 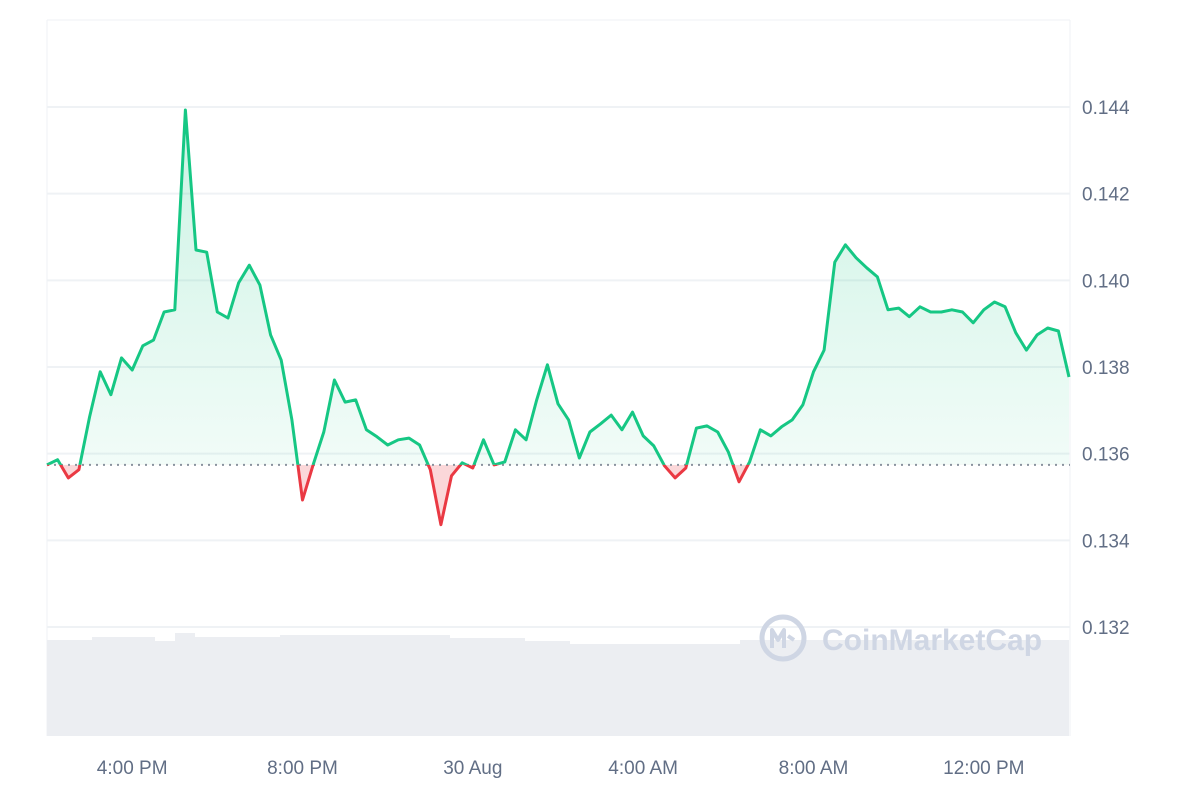 I want to click on x-tick-label: 30 Aug, so click(x=472, y=768).